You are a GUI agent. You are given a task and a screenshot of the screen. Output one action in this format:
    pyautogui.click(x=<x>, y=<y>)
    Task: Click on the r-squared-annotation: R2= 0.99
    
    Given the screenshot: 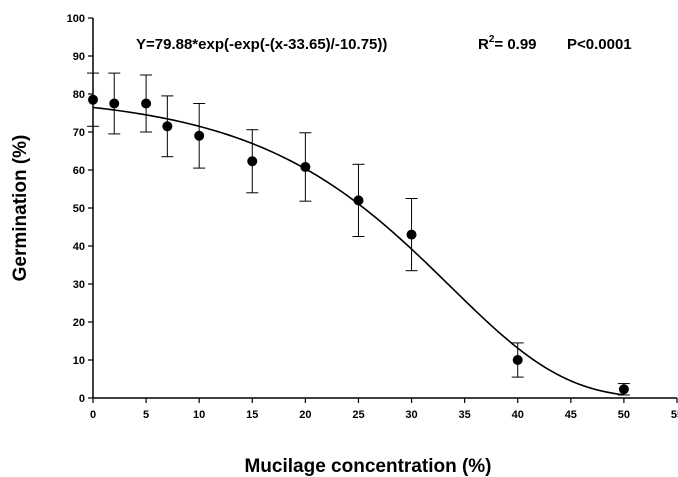 What is the action you would take?
    pyautogui.click(x=507, y=43)
    